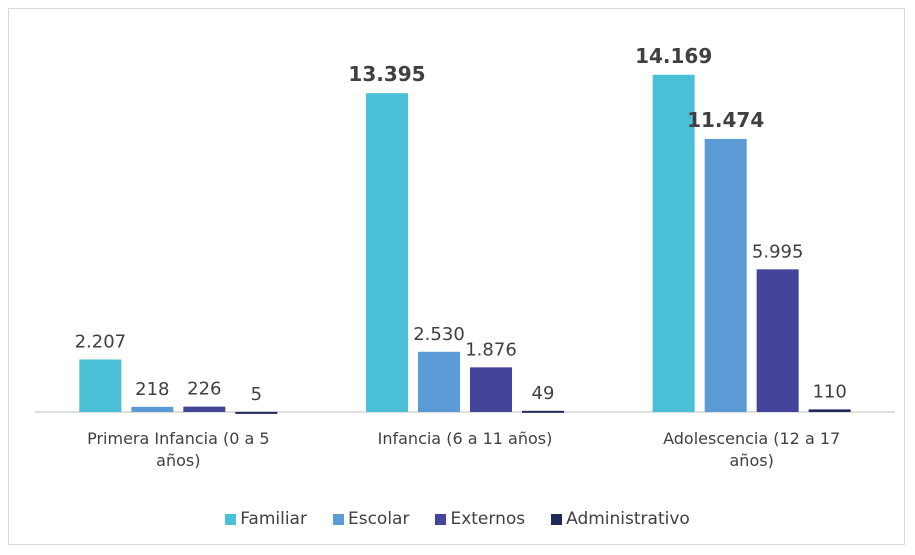 The image size is (915, 555). Describe the element at coordinates (488, 519) in the screenshot. I see `legend-label: Externos` at that location.